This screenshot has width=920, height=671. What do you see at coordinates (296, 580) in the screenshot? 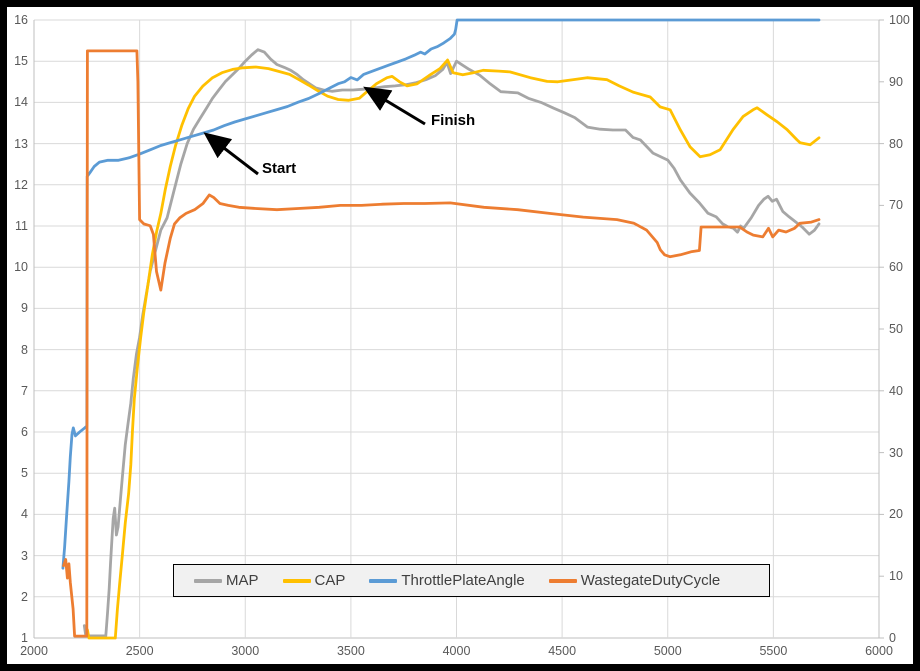
I see `cap-line-swatch` at bounding box center [296, 580].